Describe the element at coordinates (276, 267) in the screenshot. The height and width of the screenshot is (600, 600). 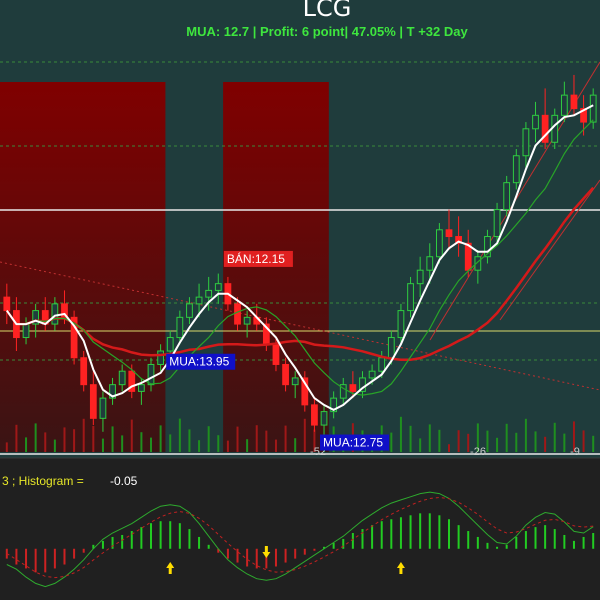
I see `sell-zone` at that location.